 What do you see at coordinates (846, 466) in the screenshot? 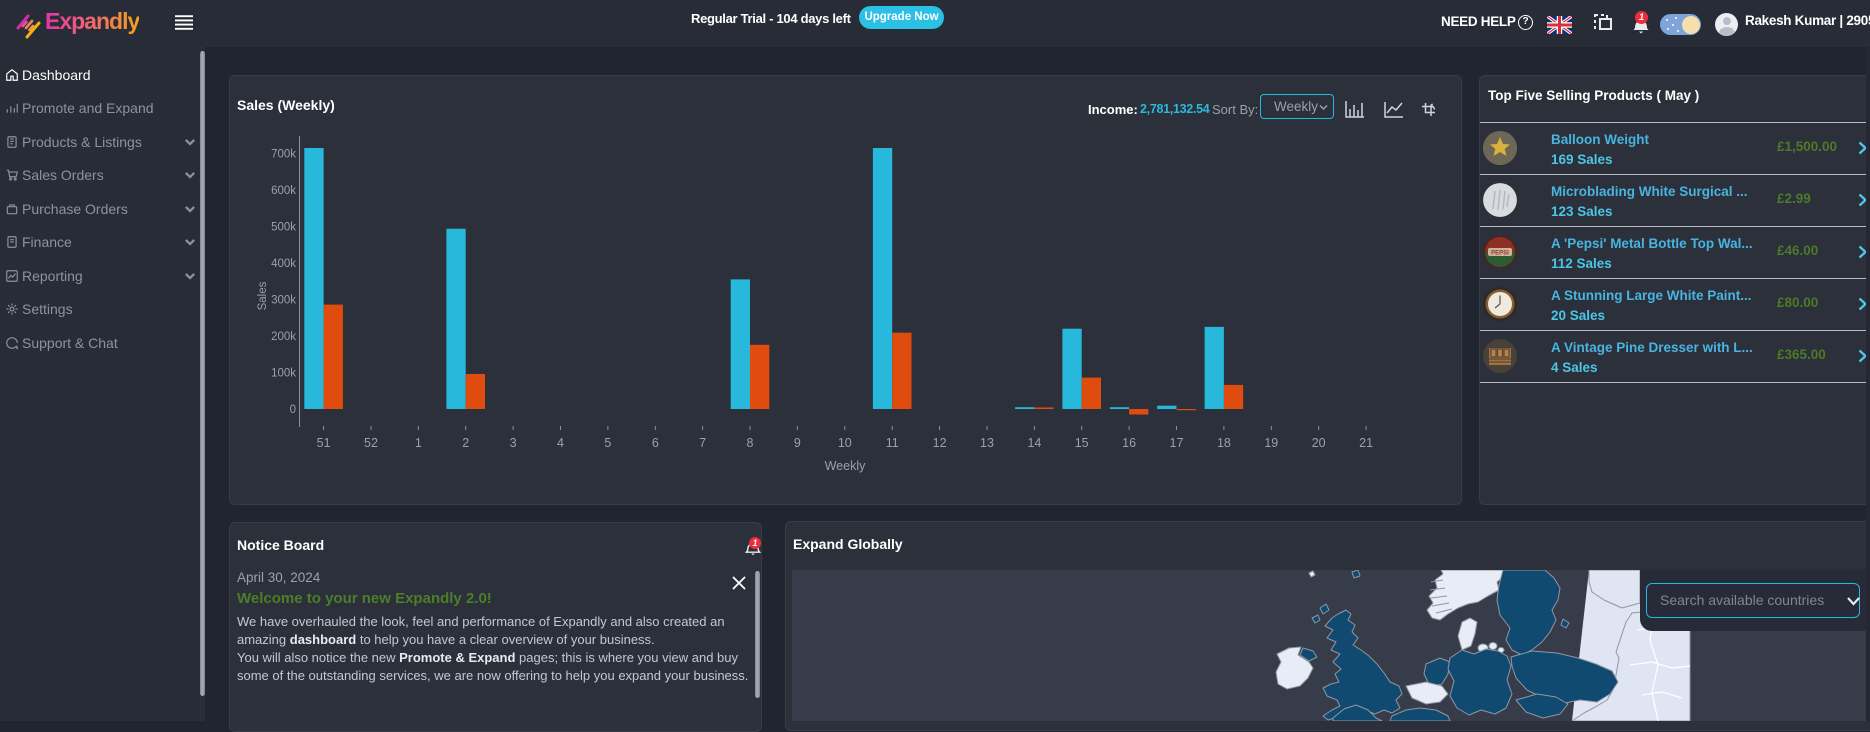
I see `svg-text: Weekly` at bounding box center [846, 466].